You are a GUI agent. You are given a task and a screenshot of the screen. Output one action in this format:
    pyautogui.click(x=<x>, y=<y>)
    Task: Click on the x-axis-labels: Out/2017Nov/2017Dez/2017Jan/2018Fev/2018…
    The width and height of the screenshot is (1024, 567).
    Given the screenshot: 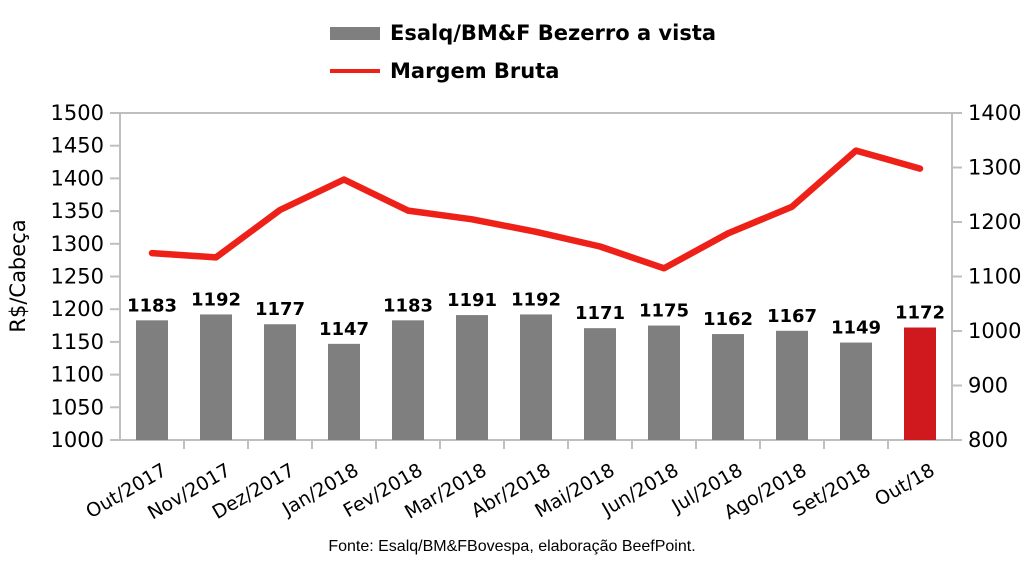 What is the action you would take?
    pyautogui.click(x=510, y=491)
    